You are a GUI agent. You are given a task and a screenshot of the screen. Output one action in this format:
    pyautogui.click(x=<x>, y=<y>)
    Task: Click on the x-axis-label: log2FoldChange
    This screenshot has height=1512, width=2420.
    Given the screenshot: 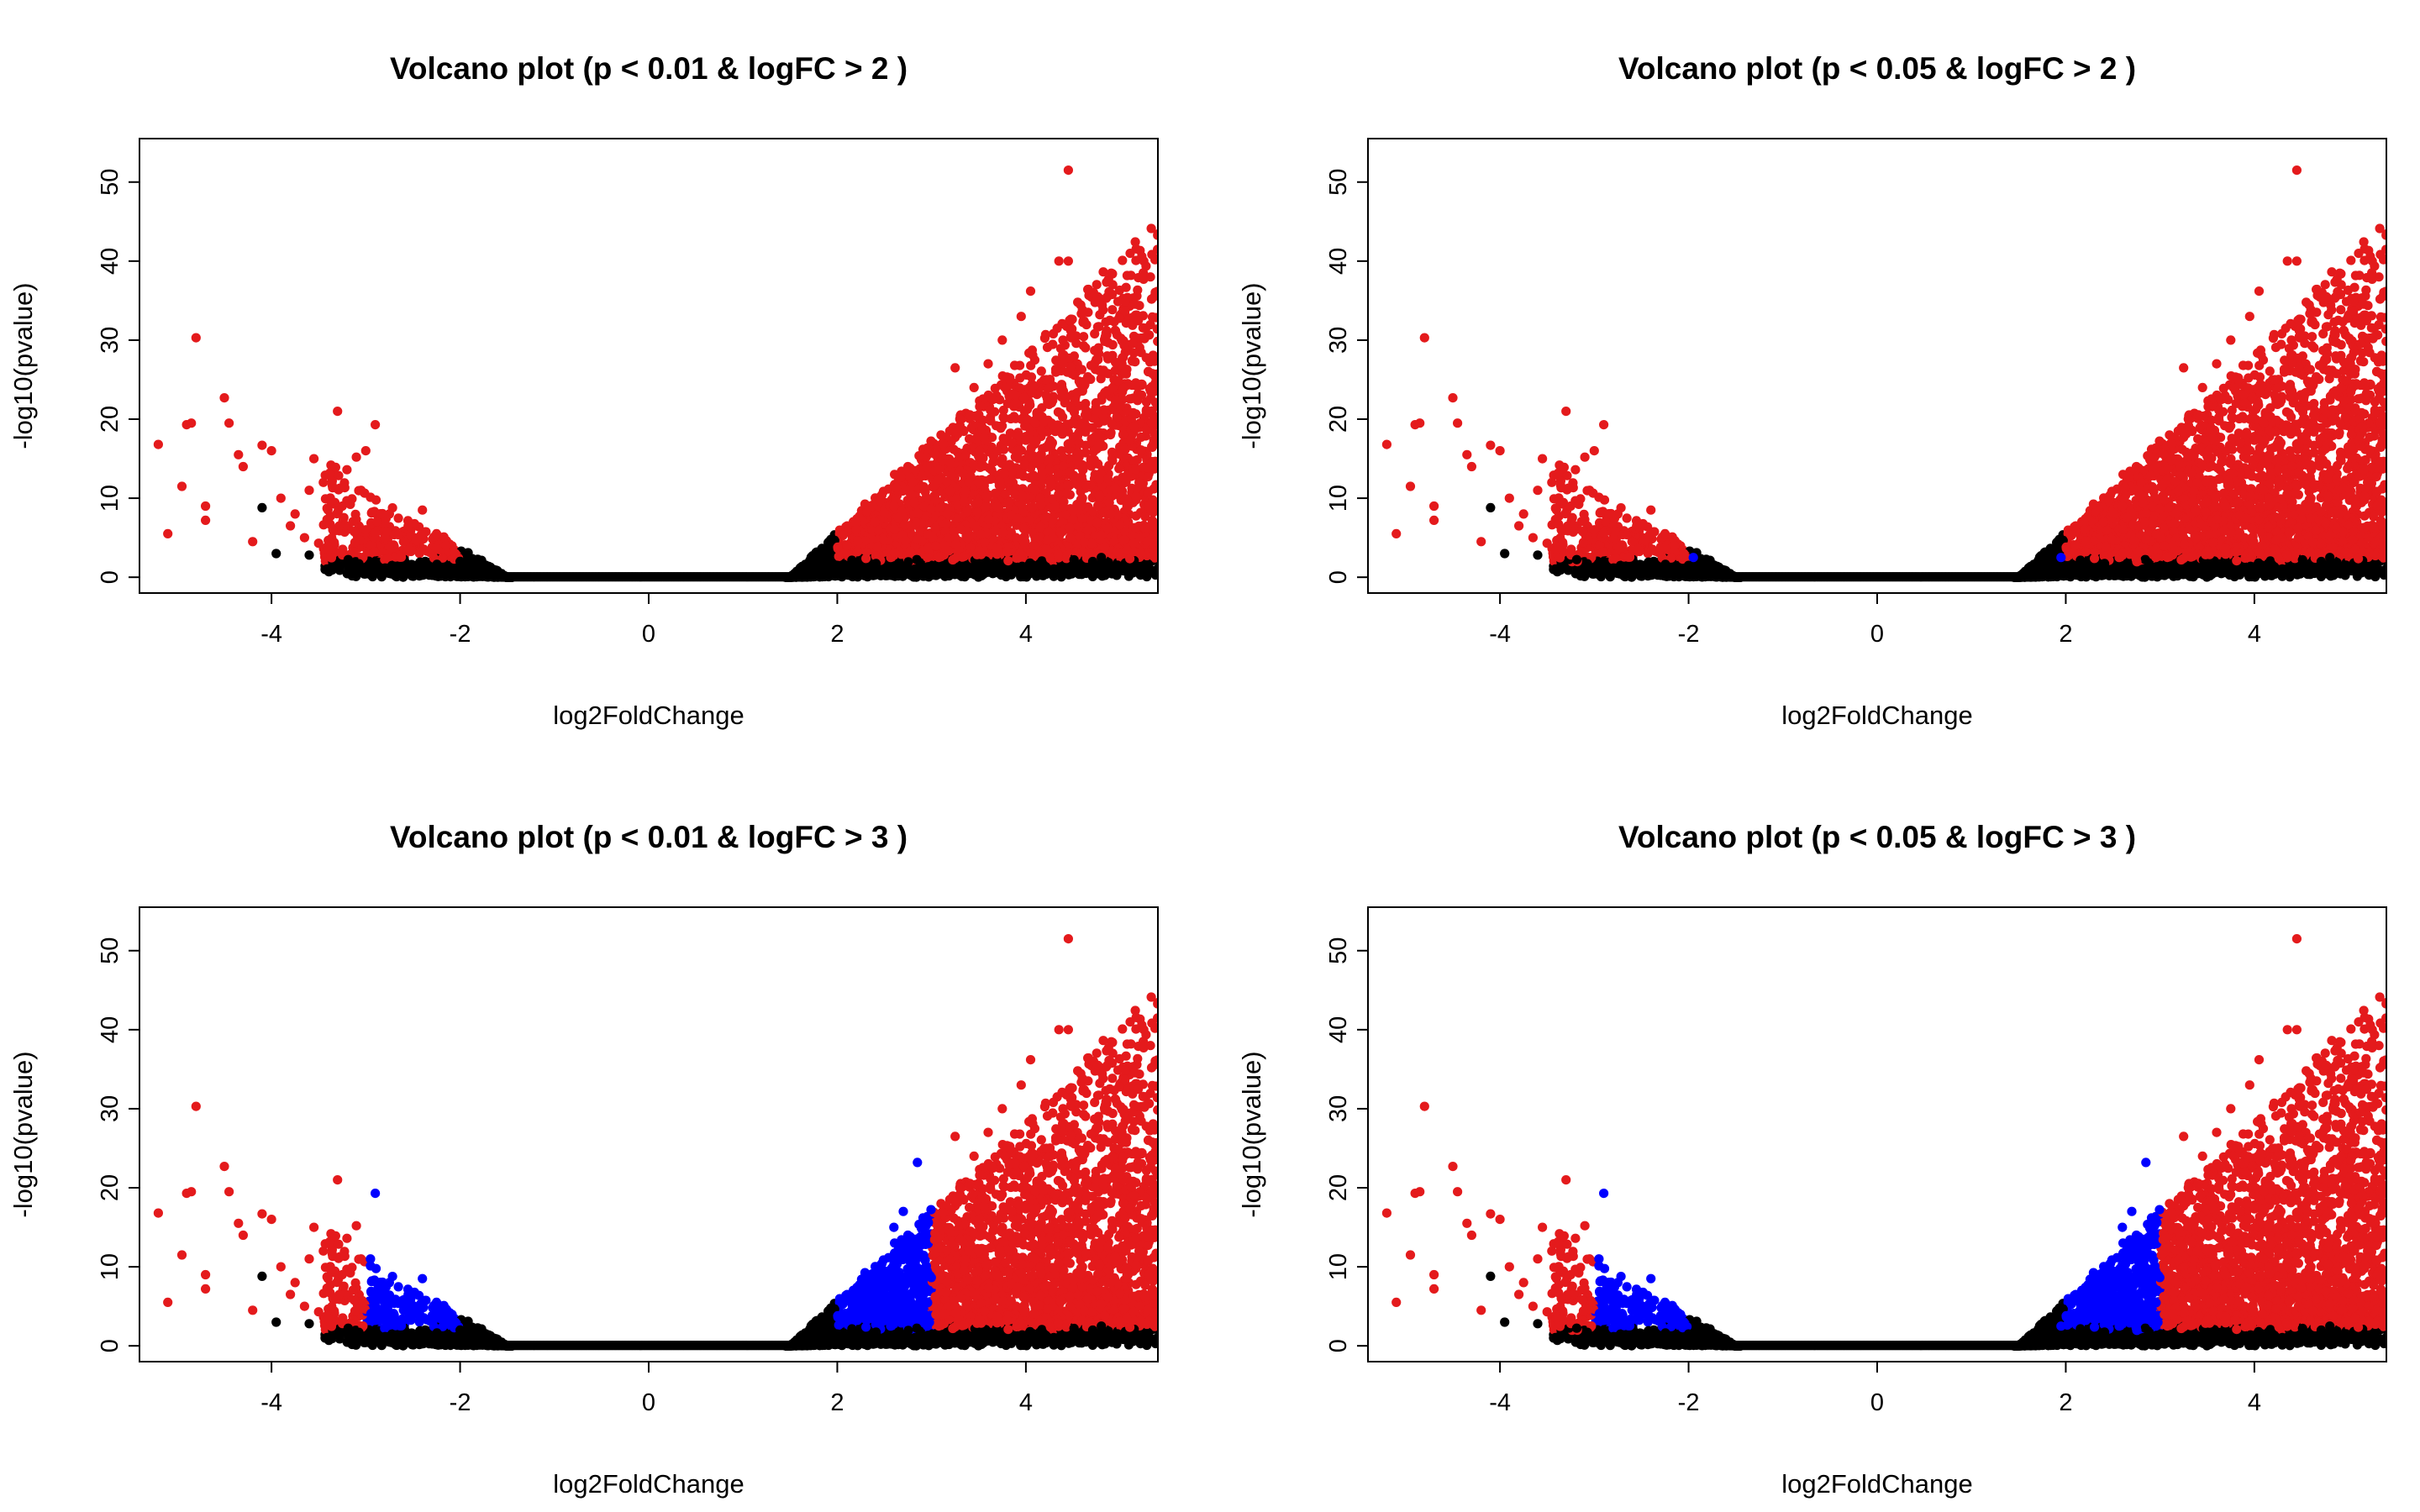 What is the action you would take?
    pyautogui.click(x=648, y=715)
    